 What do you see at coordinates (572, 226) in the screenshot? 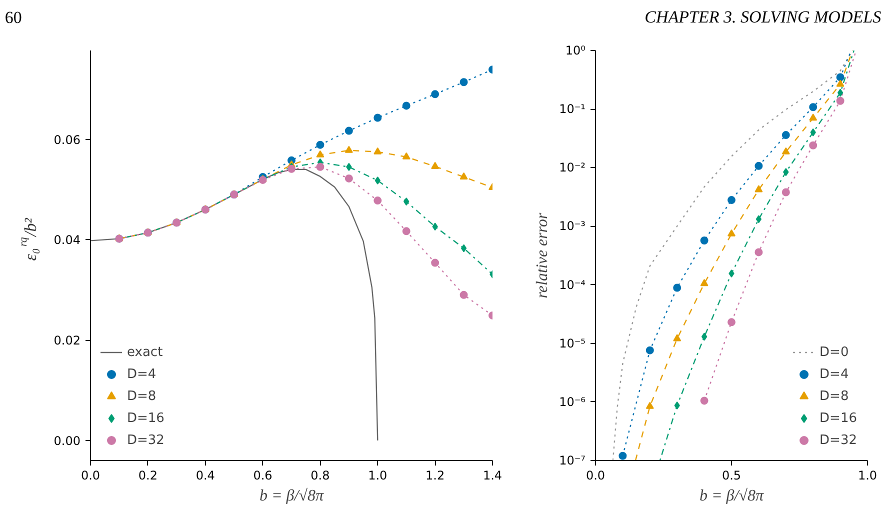
I see `y-tick-label: 10⁻³` at bounding box center [572, 226].